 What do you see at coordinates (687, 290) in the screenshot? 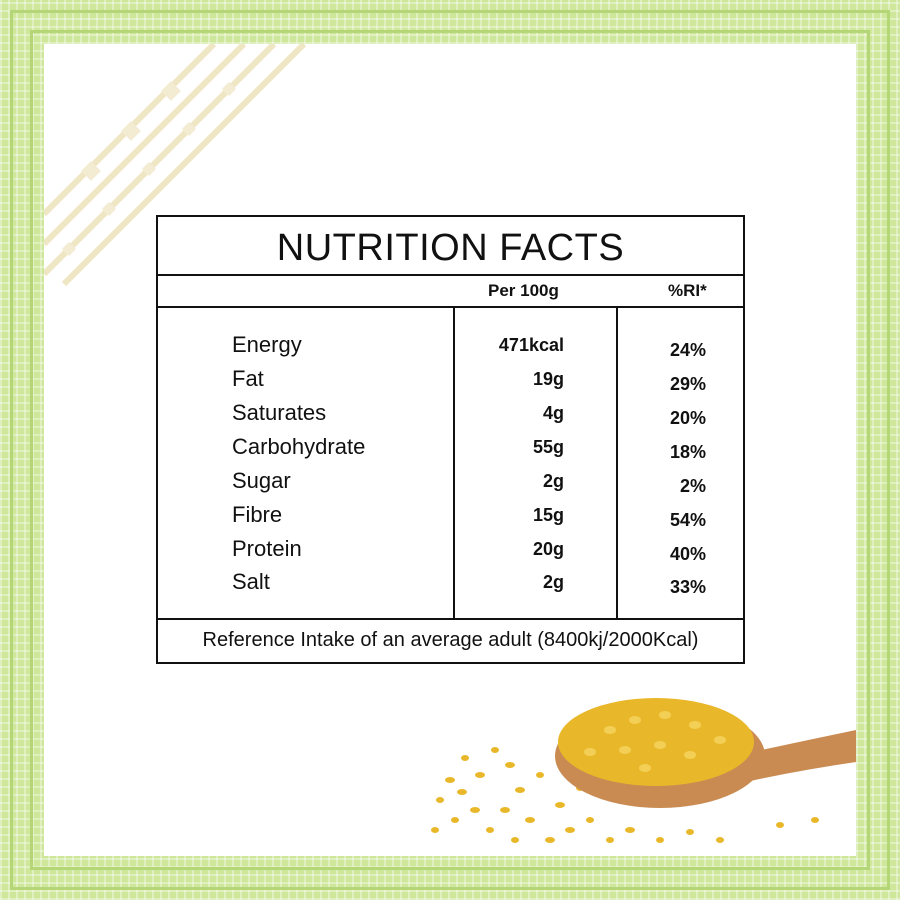
I see `ri-header: %RI*` at bounding box center [687, 290].